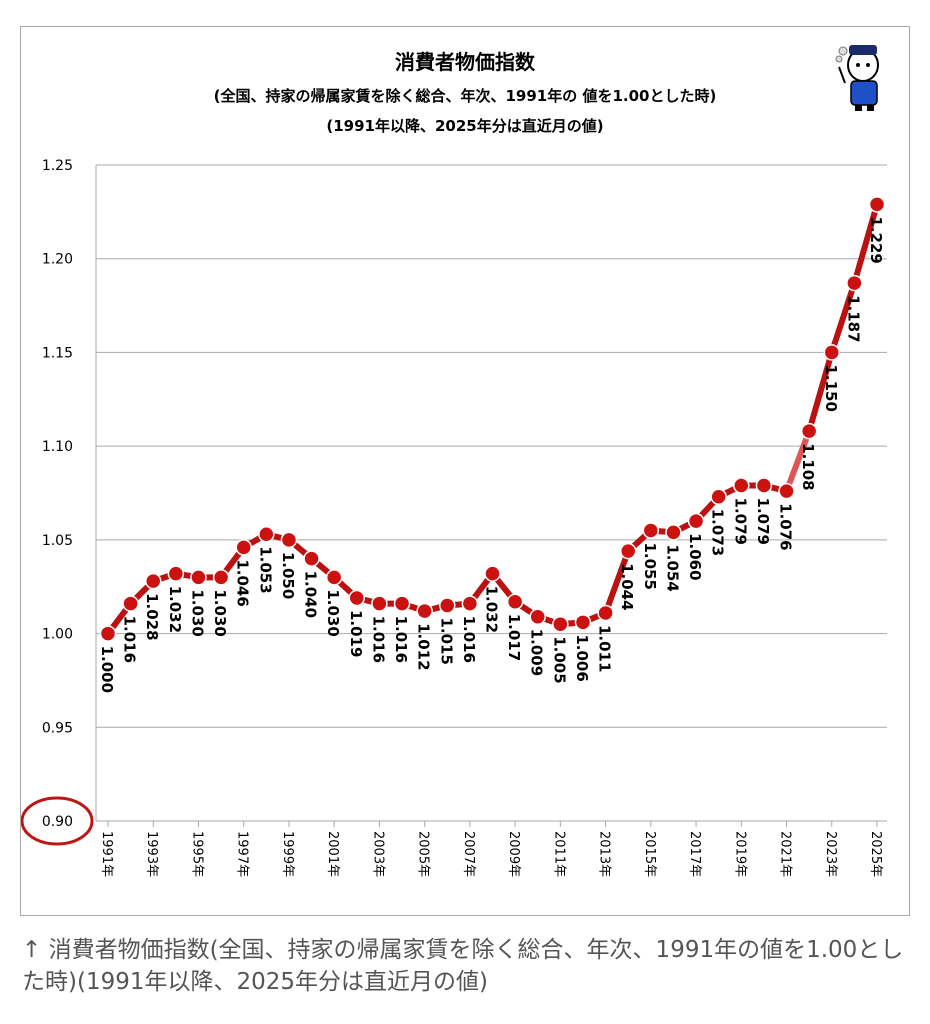 The width and height of the screenshot is (930, 1024). What do you see at coordinates (243, 582) in the screenshot?
I see `data-label: 1.046` at bounding box center [243, 582].